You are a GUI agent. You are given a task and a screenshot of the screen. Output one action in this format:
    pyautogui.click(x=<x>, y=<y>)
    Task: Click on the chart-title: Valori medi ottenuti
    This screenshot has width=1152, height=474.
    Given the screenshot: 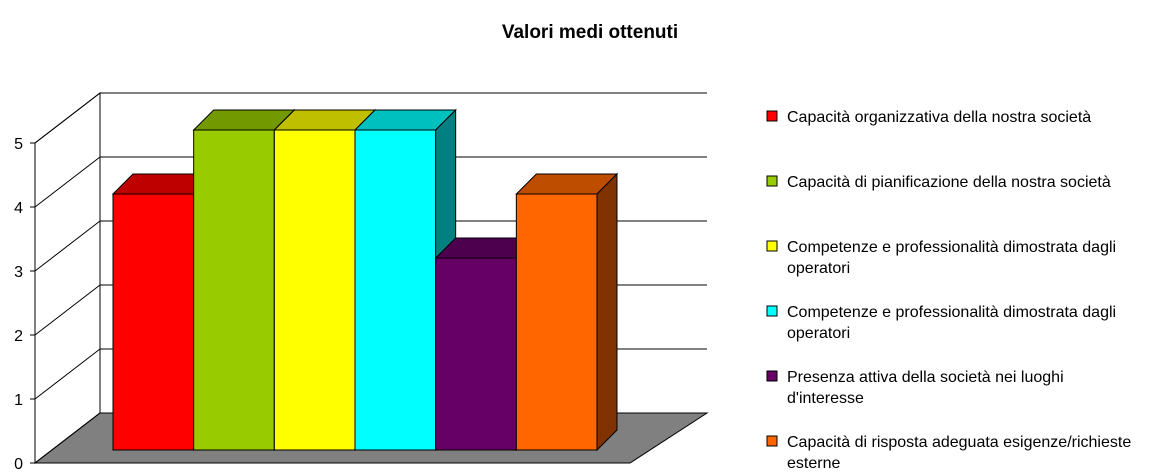 What is the action you would take?
    pyautogui.click(x=590, y=32)
    